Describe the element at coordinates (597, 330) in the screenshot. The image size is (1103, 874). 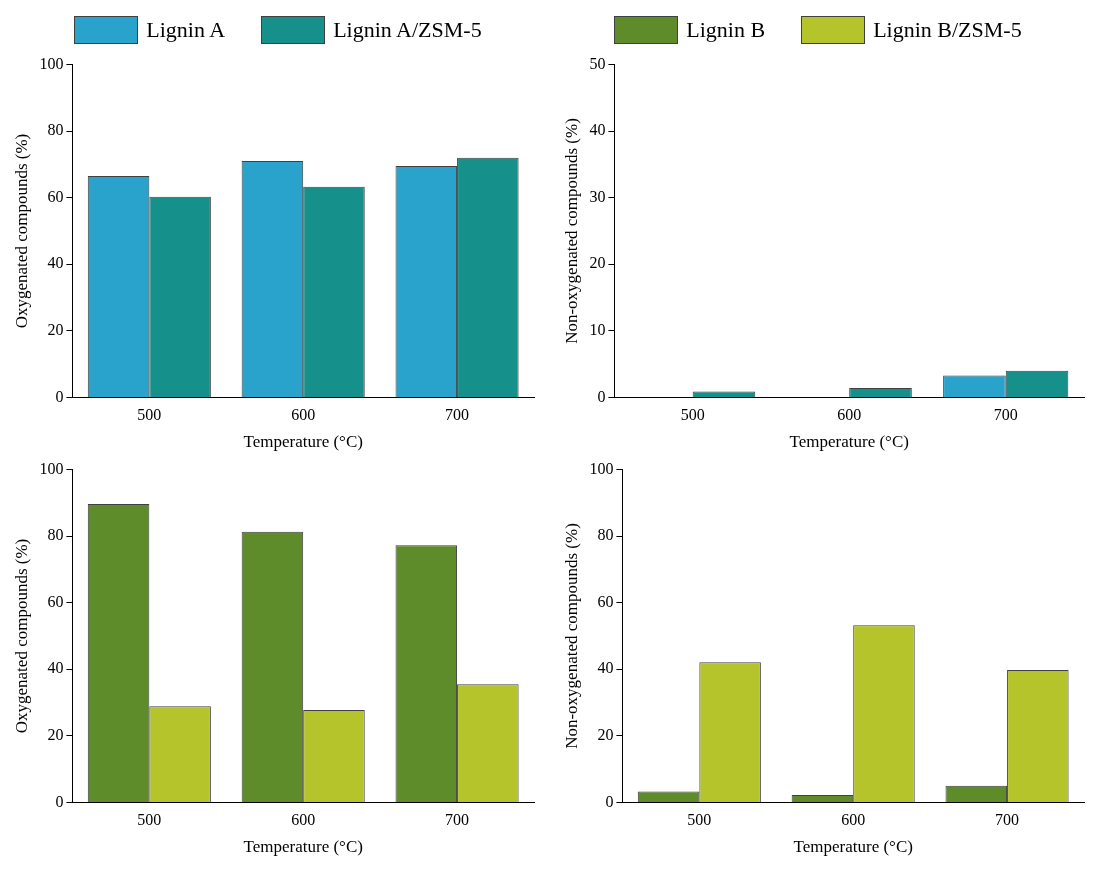
I see `y-tick-label: 10` at that location.